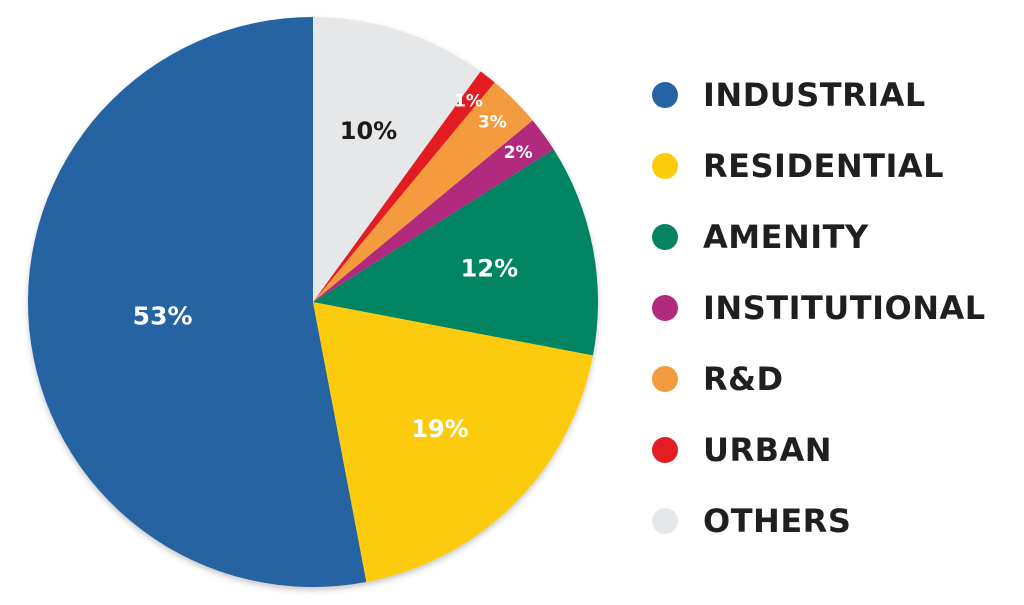  What do you see at coordinates (665, 521) in the screenshot?
I see `legend-swatch-others` at bounding box center [665, 521].